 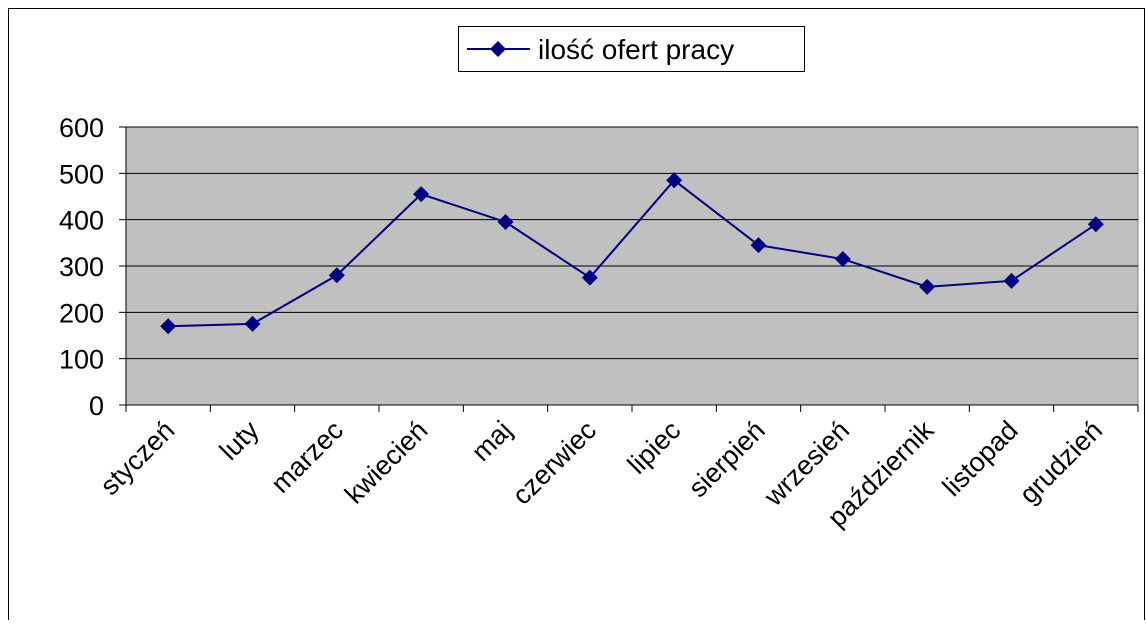 I want to click on legend: ilość ofert pracy, so click(x=631, y=49).